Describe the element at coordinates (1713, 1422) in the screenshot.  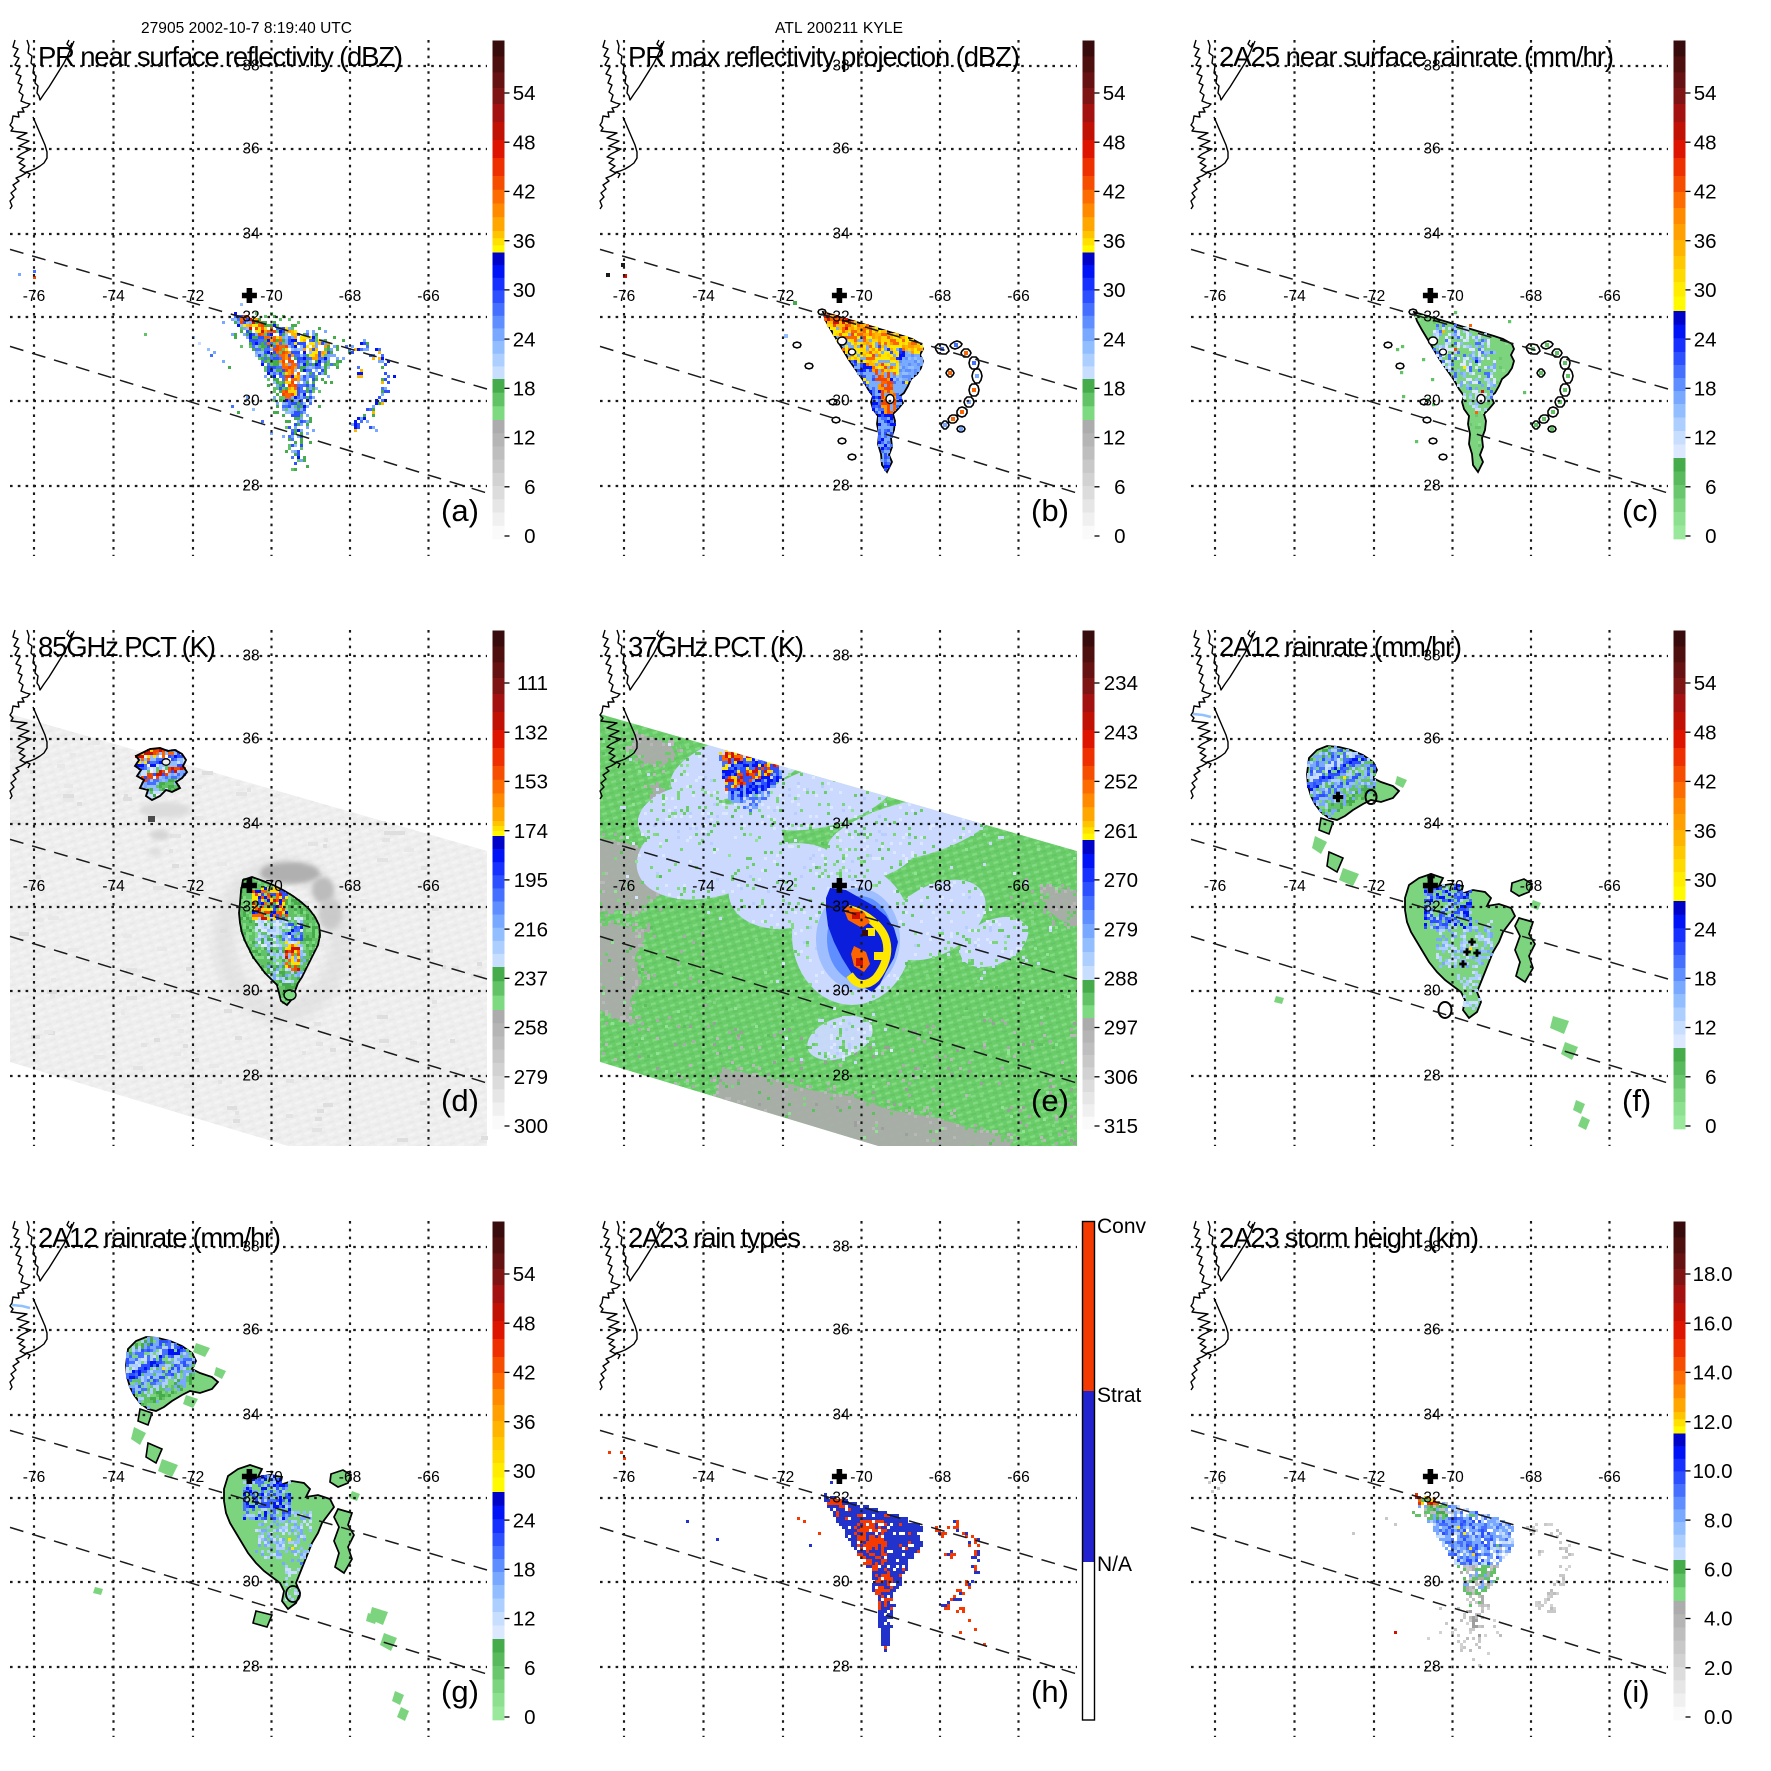
I see `svg-text: 12.0` at that location.